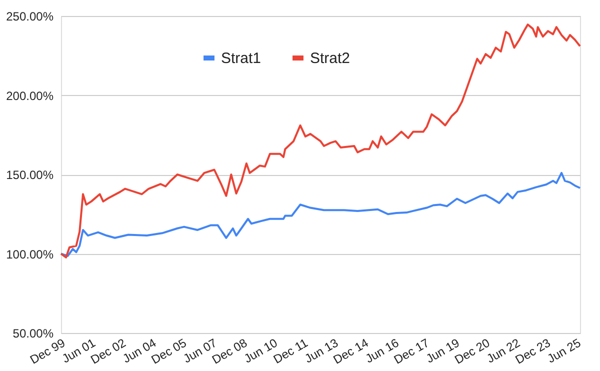 The image size is (600, 371). I want to click on legend-label: Strat2, so click(330, 58).